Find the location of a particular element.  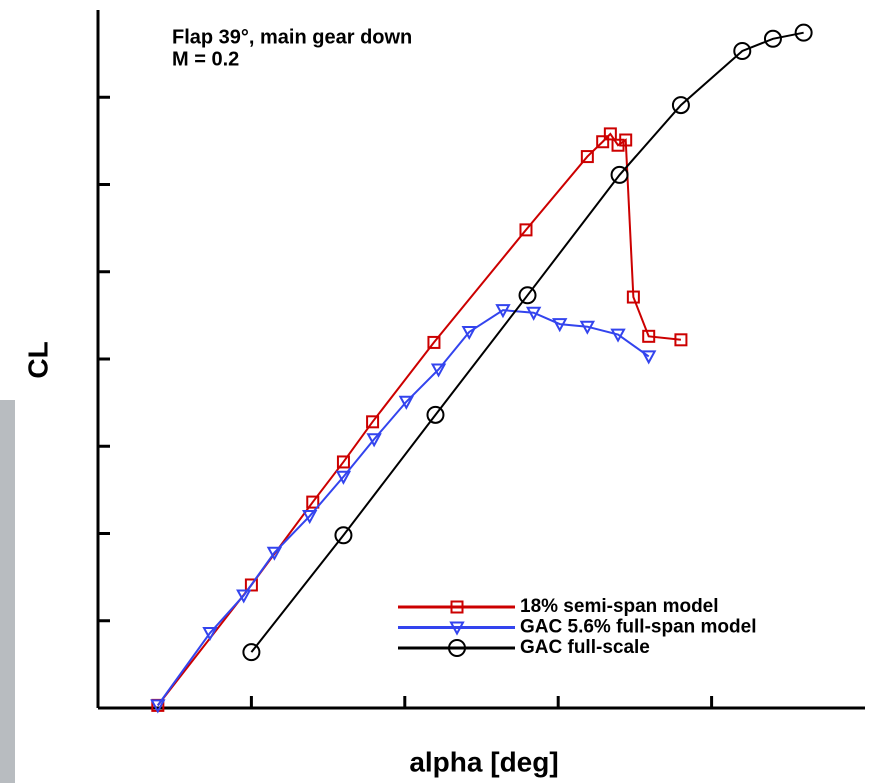

legend-label: 18% semi-span model is located at coordinates (619, 606).